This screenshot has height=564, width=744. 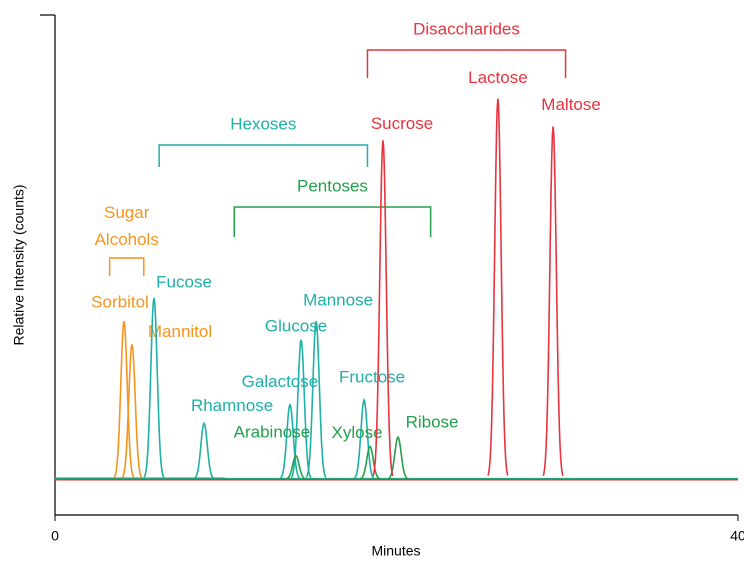 What do you see at coordinates (498, 77) in the screenshot?
I see `peak-label: Lactose` at bounding box center [498, 77].